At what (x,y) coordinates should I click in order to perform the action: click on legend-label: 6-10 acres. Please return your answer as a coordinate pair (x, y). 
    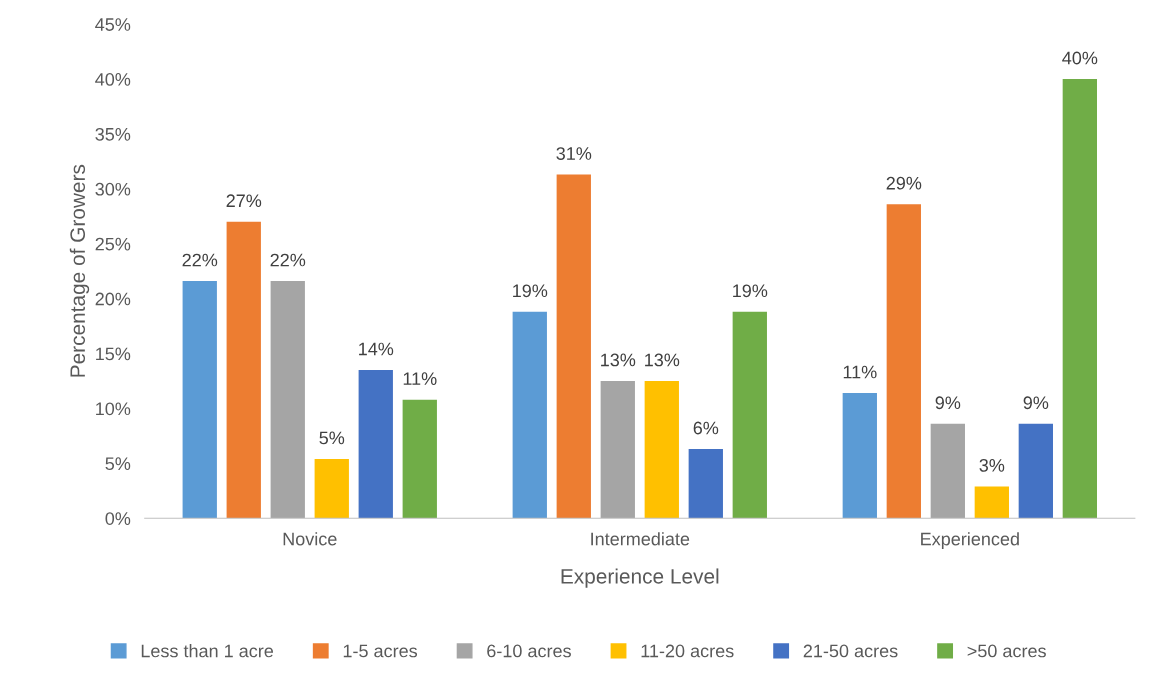
    Looking at the image, I should click on (529, 651).